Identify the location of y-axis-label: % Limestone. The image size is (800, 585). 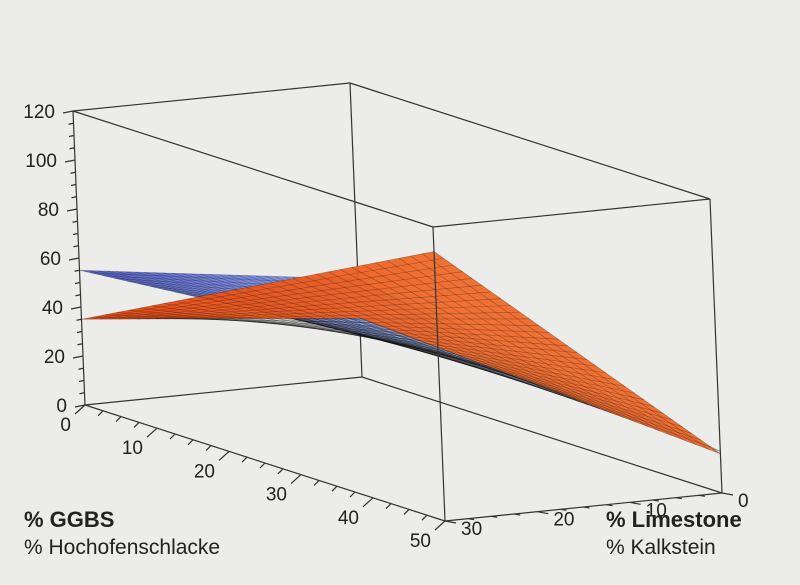
(674, 519).